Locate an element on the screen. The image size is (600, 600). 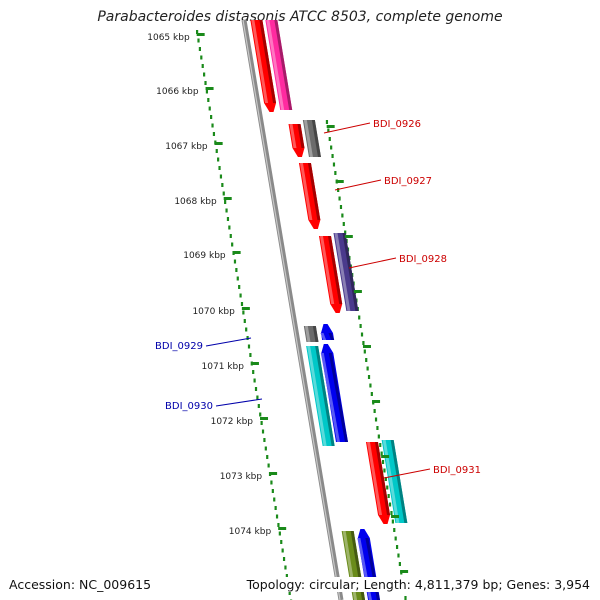
kbp-label: 1067 kbp is located at coordinates (186, 147).